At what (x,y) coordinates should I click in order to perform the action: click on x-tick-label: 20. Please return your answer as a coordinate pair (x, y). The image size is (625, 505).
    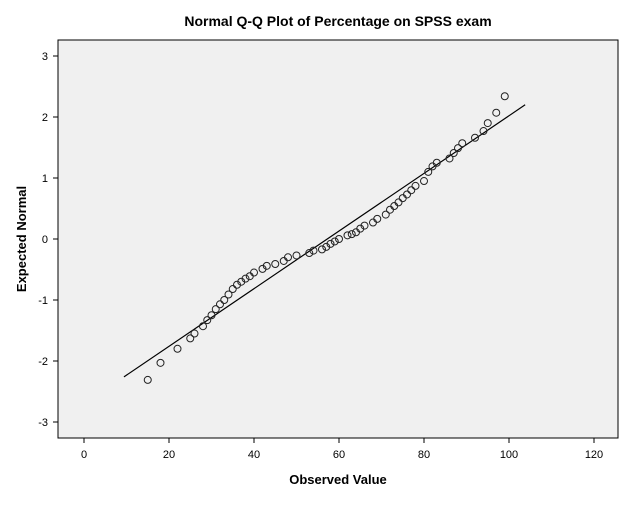
    Looking at the image, I should click on (169, 455).